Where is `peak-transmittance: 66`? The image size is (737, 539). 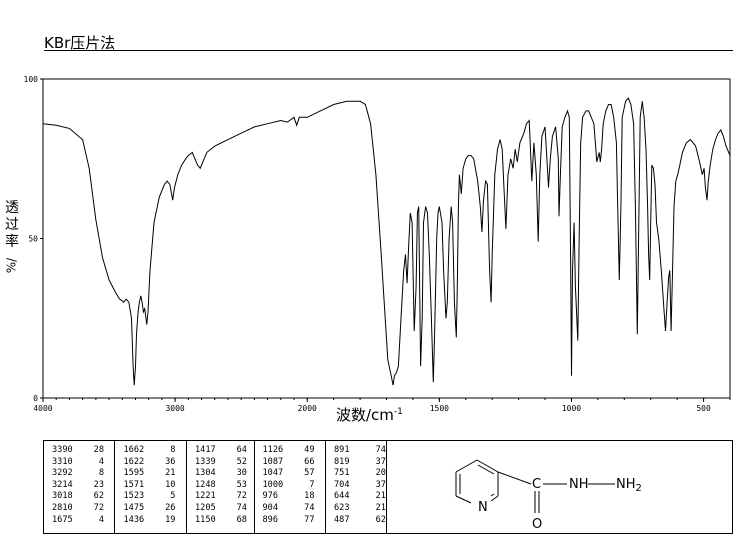 peak-transmittance: 66 is located at coordinates (309, 461).